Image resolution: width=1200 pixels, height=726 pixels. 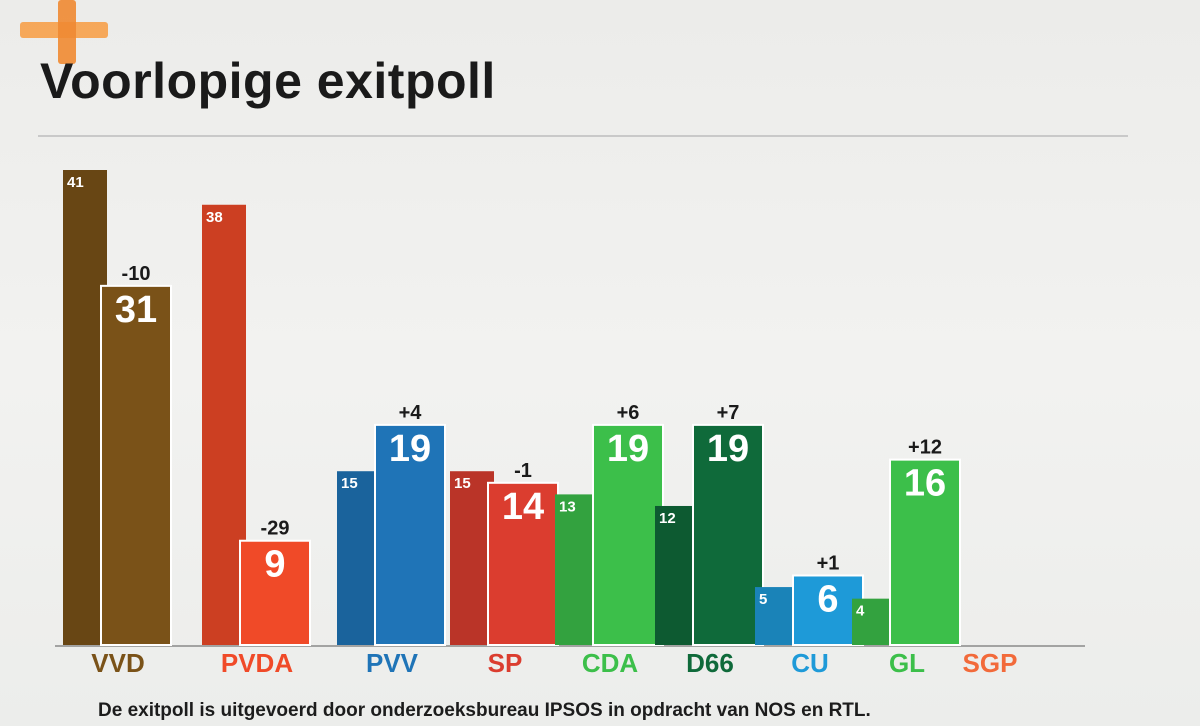 What do you see at coordinates (628, 534) in the screenshot?
I see `bar-exitpoll-cda` at bounding box center [628, 534].